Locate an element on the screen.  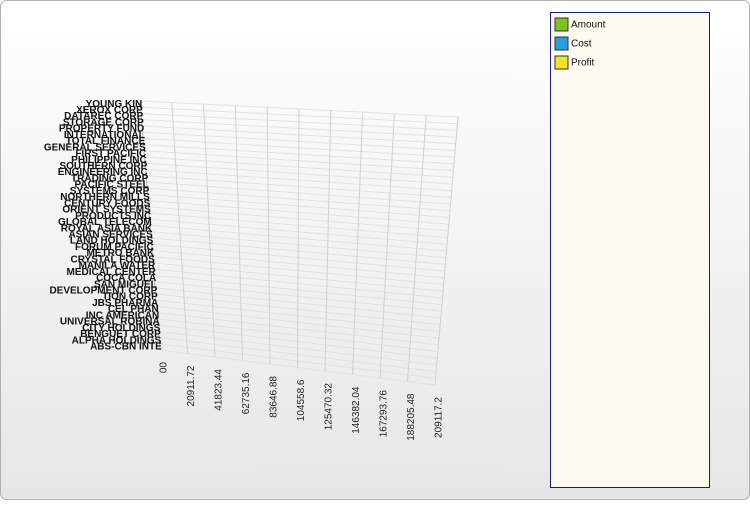
x-tick-label: 00 is located at coordinates (164, 368).